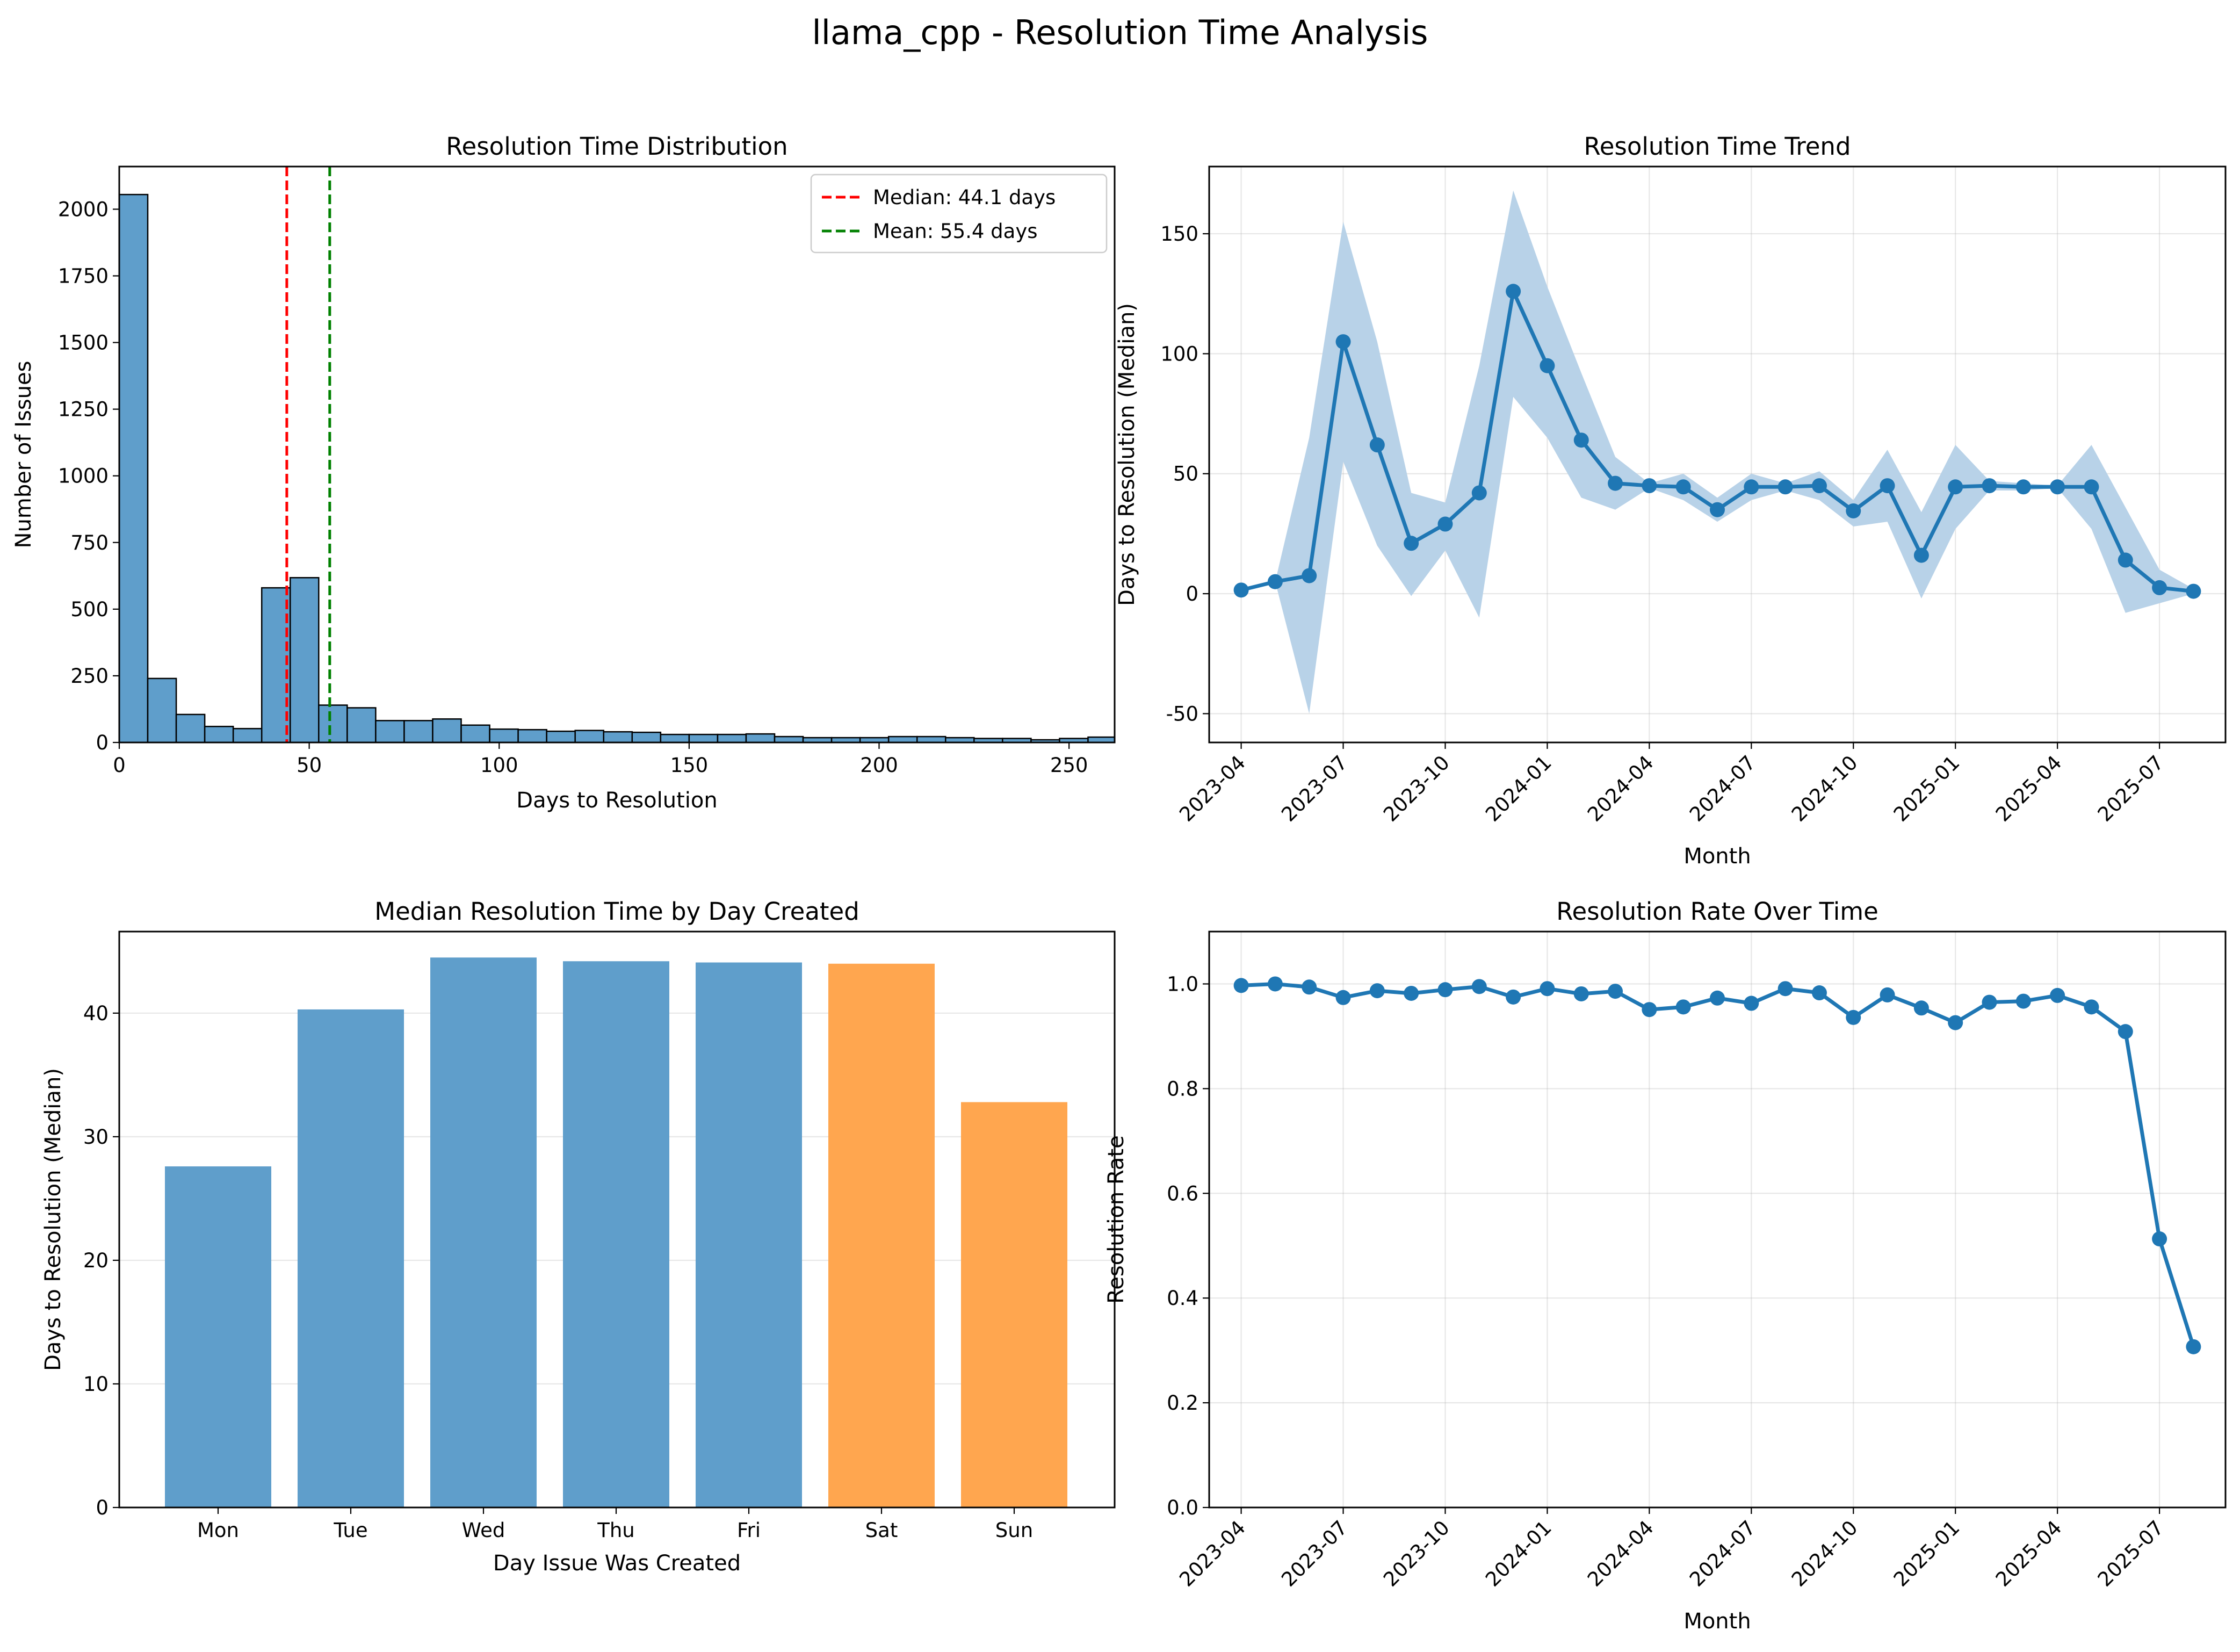 The width and height of the screenshot is (2240, 1652). What do you see at coordinates (1185, 474) in the screenshot?
I see `y-tick-label: 50` at bounding box center [1185, 474].